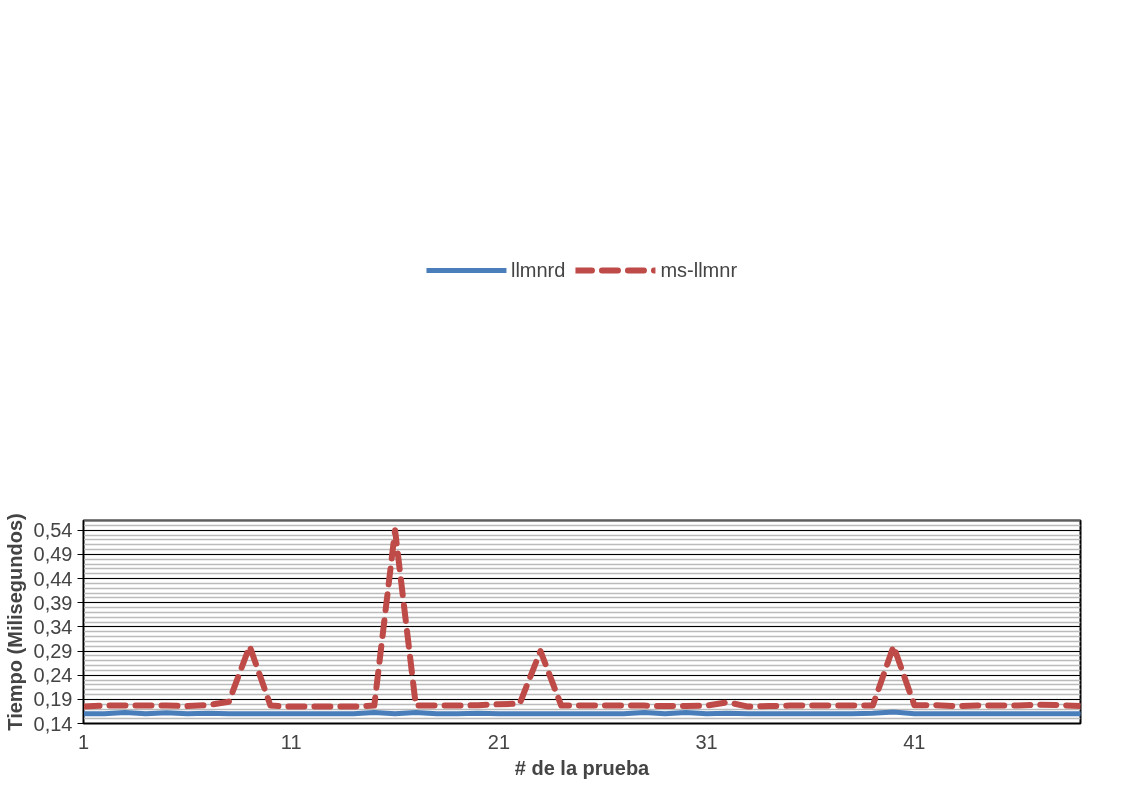  I want to click on x-tick-label: 21, so click(499, 741).